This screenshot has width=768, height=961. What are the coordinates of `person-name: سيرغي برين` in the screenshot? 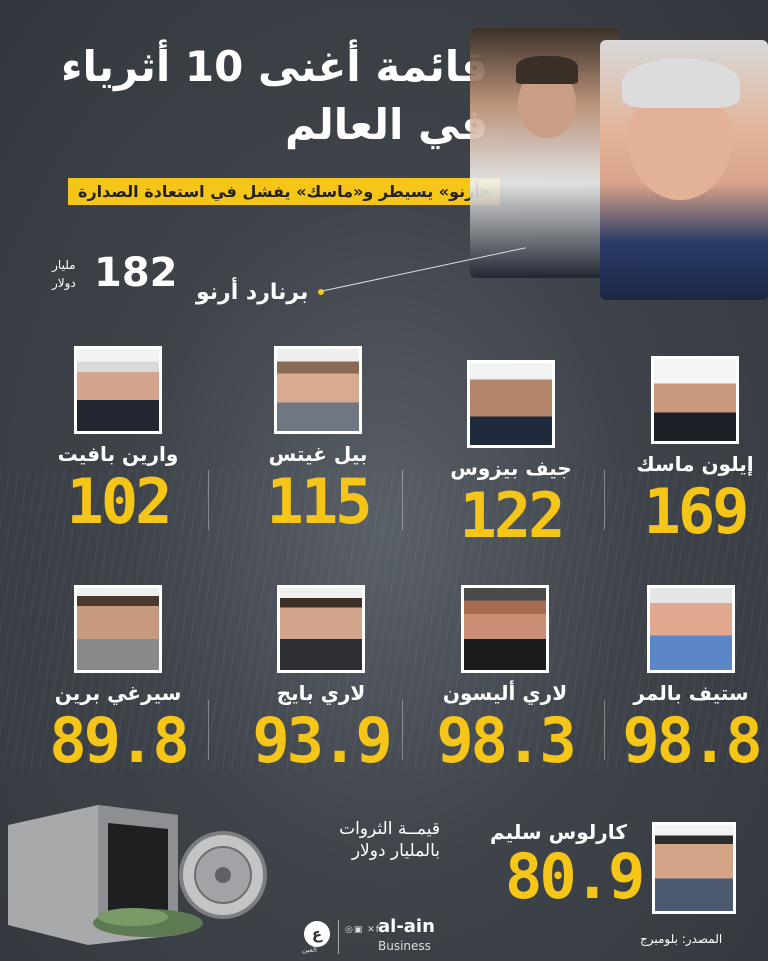 It's located at (118, 693).